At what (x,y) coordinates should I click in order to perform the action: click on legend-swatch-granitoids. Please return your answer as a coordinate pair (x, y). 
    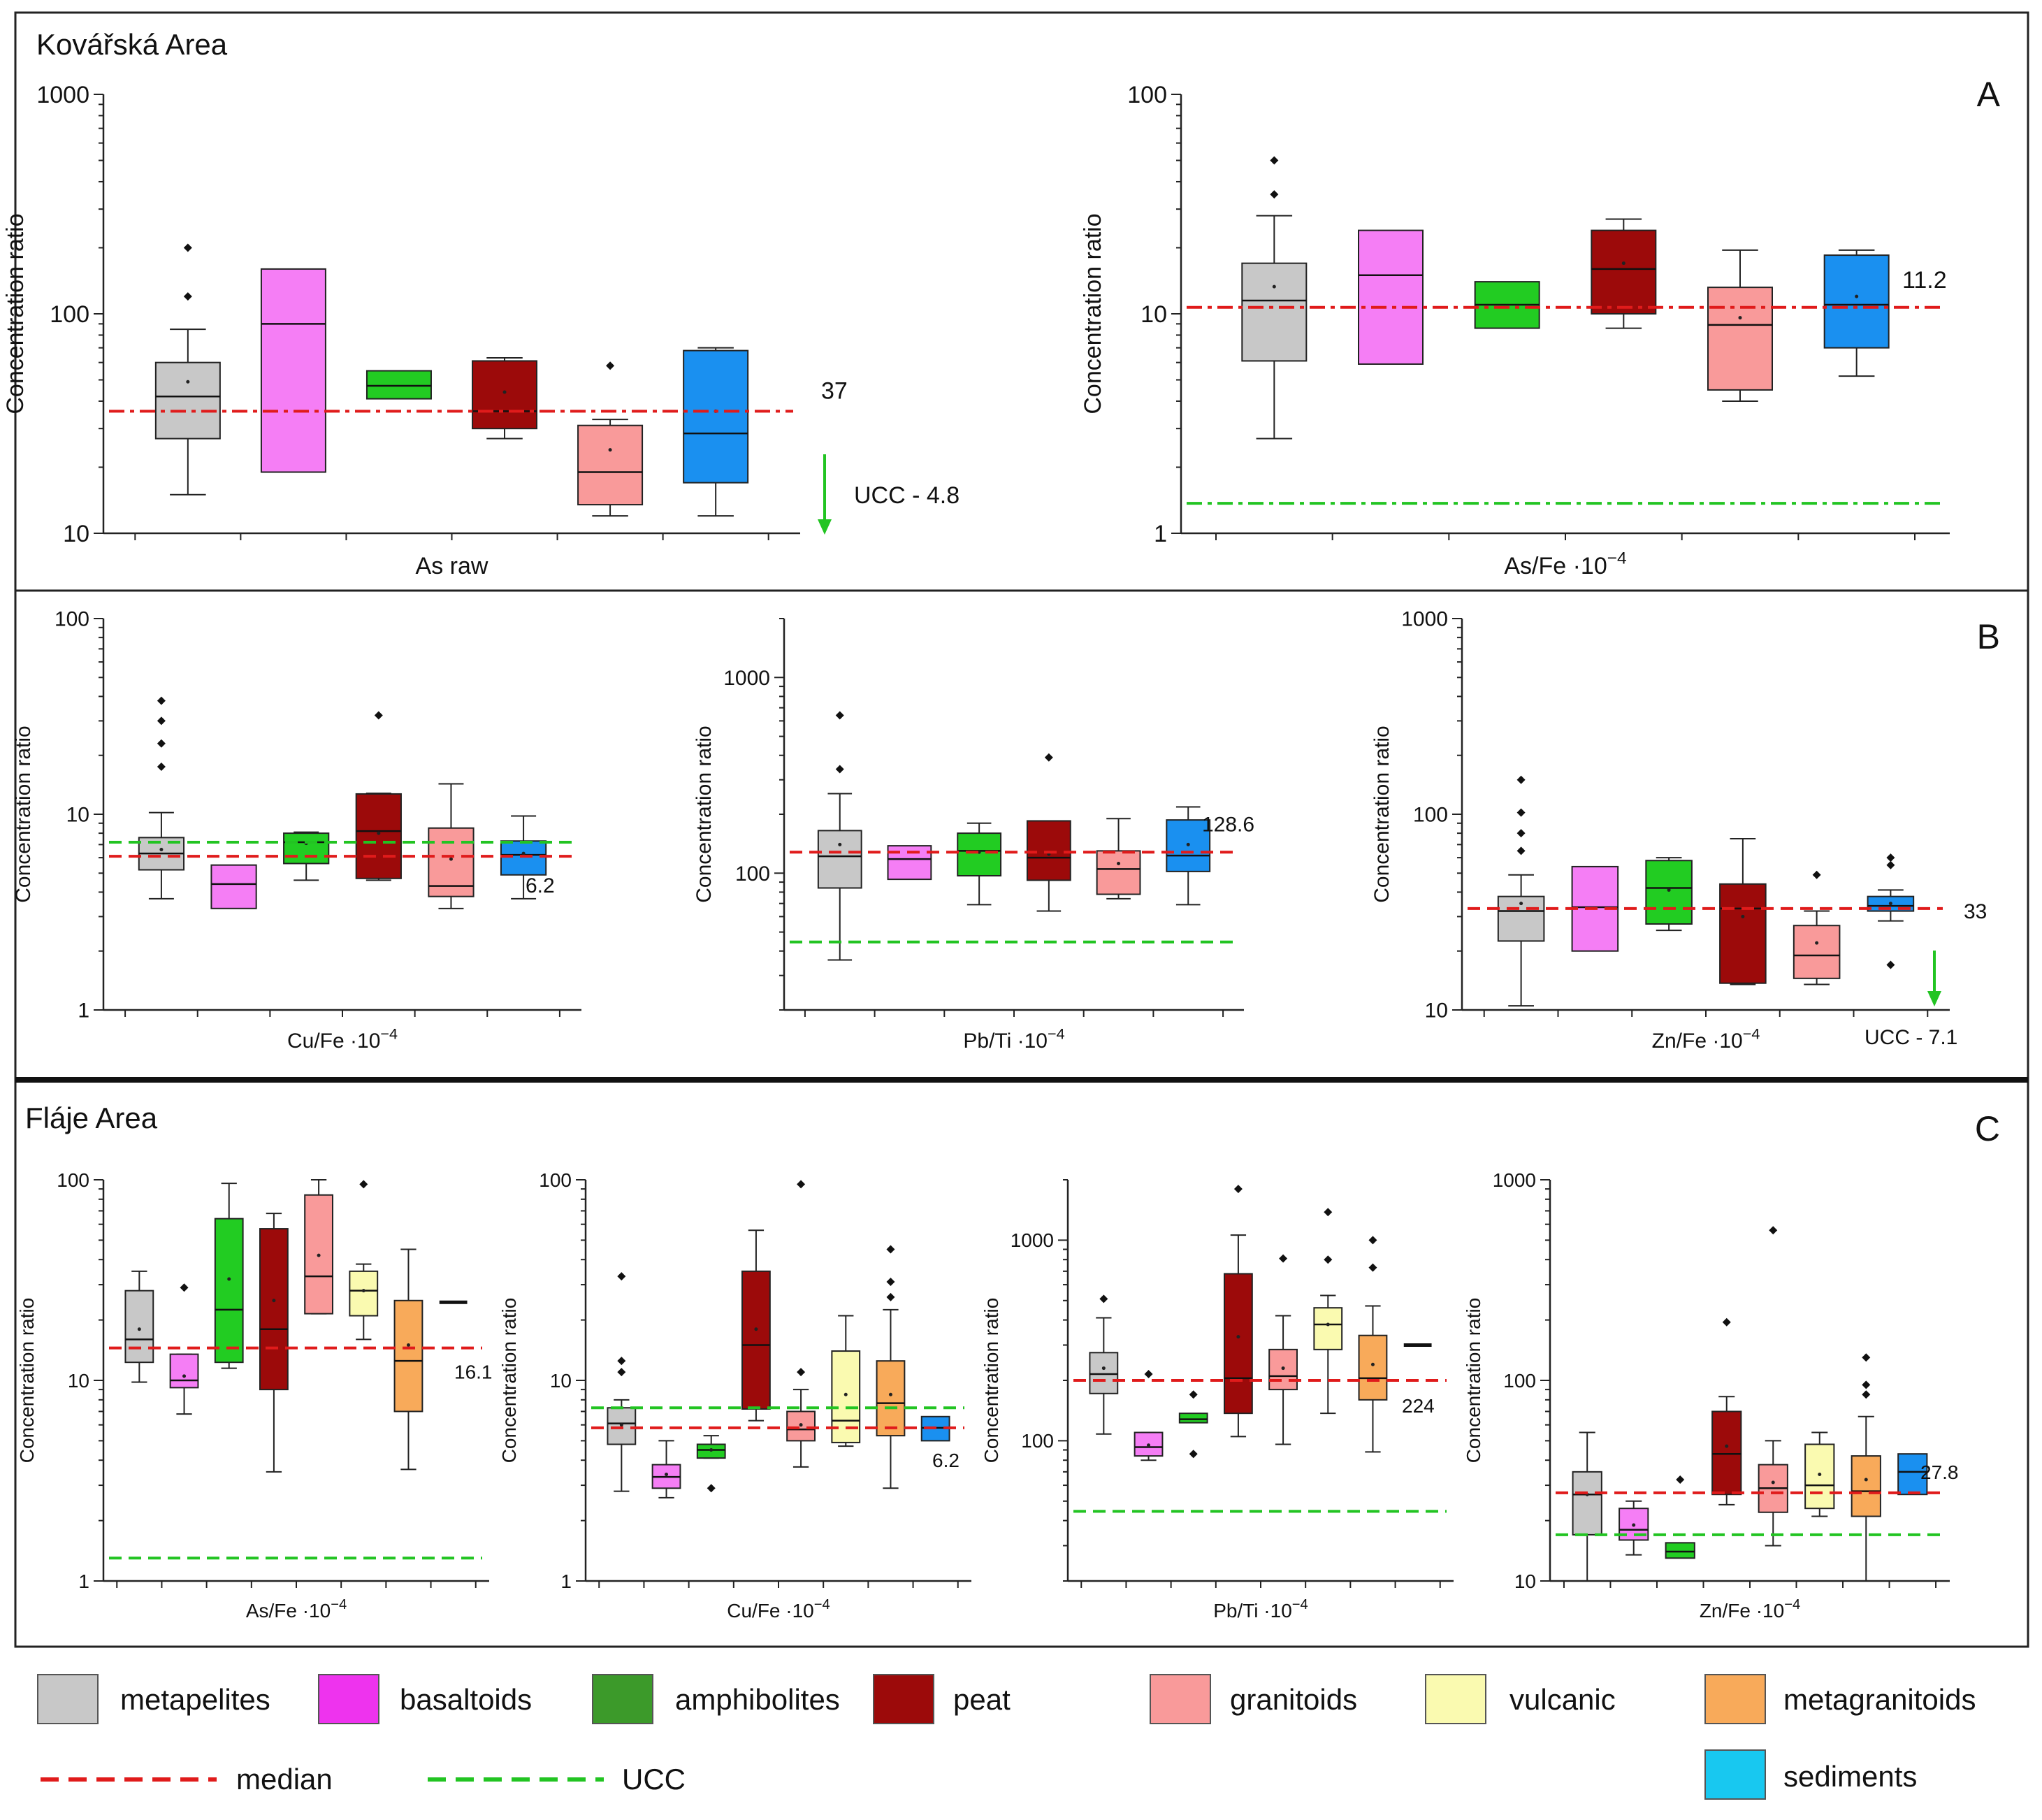
    Looking at the image, I should click on (1180, 1699).